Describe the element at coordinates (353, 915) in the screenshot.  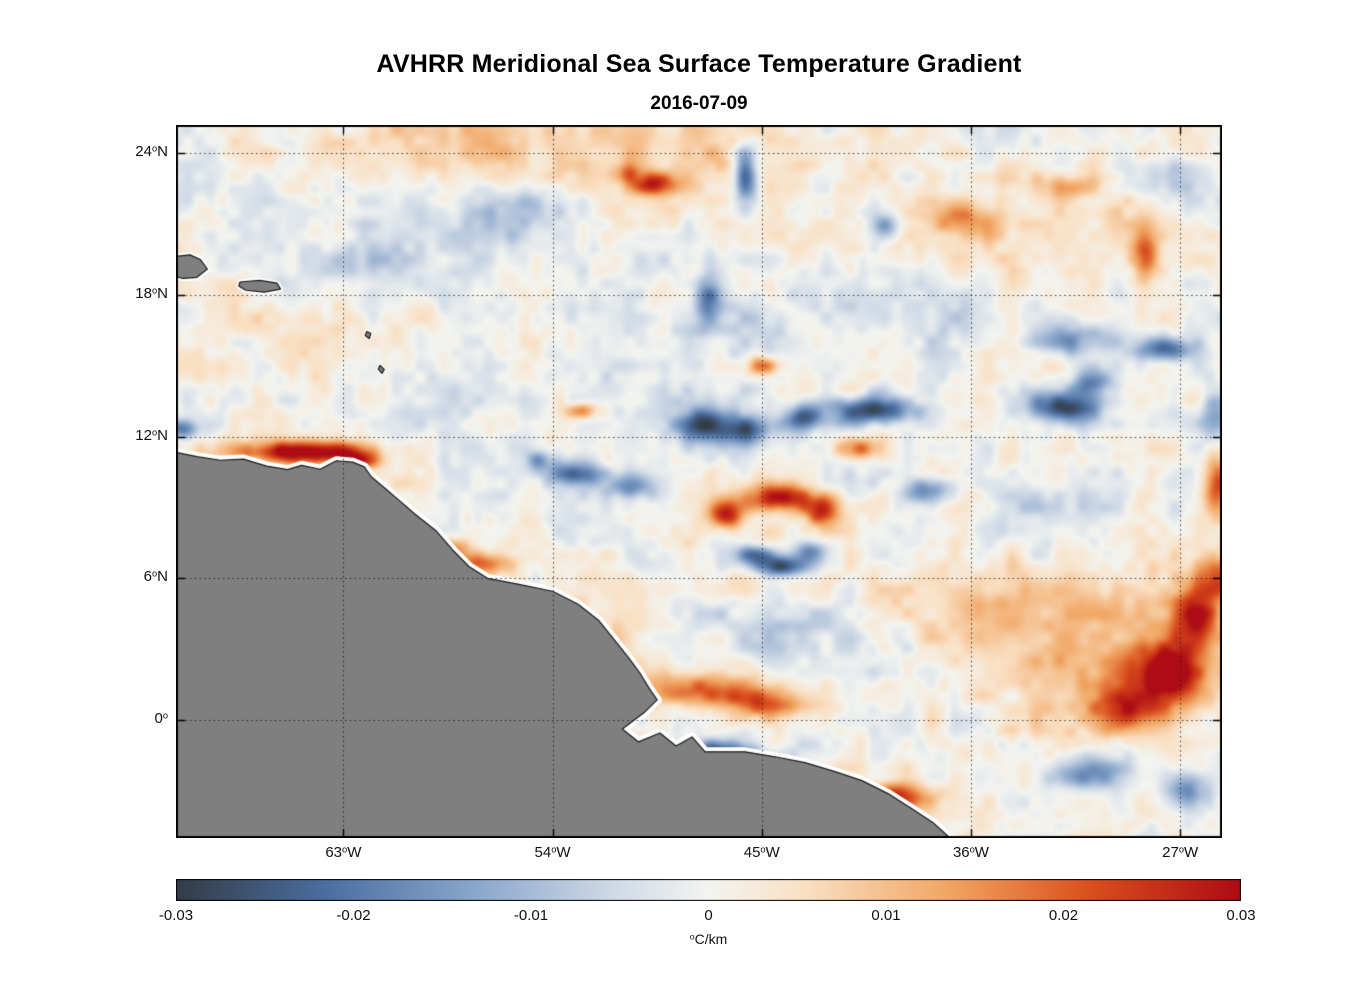
I see `colorbar-tick-label--0.02: -0.02` at that location.